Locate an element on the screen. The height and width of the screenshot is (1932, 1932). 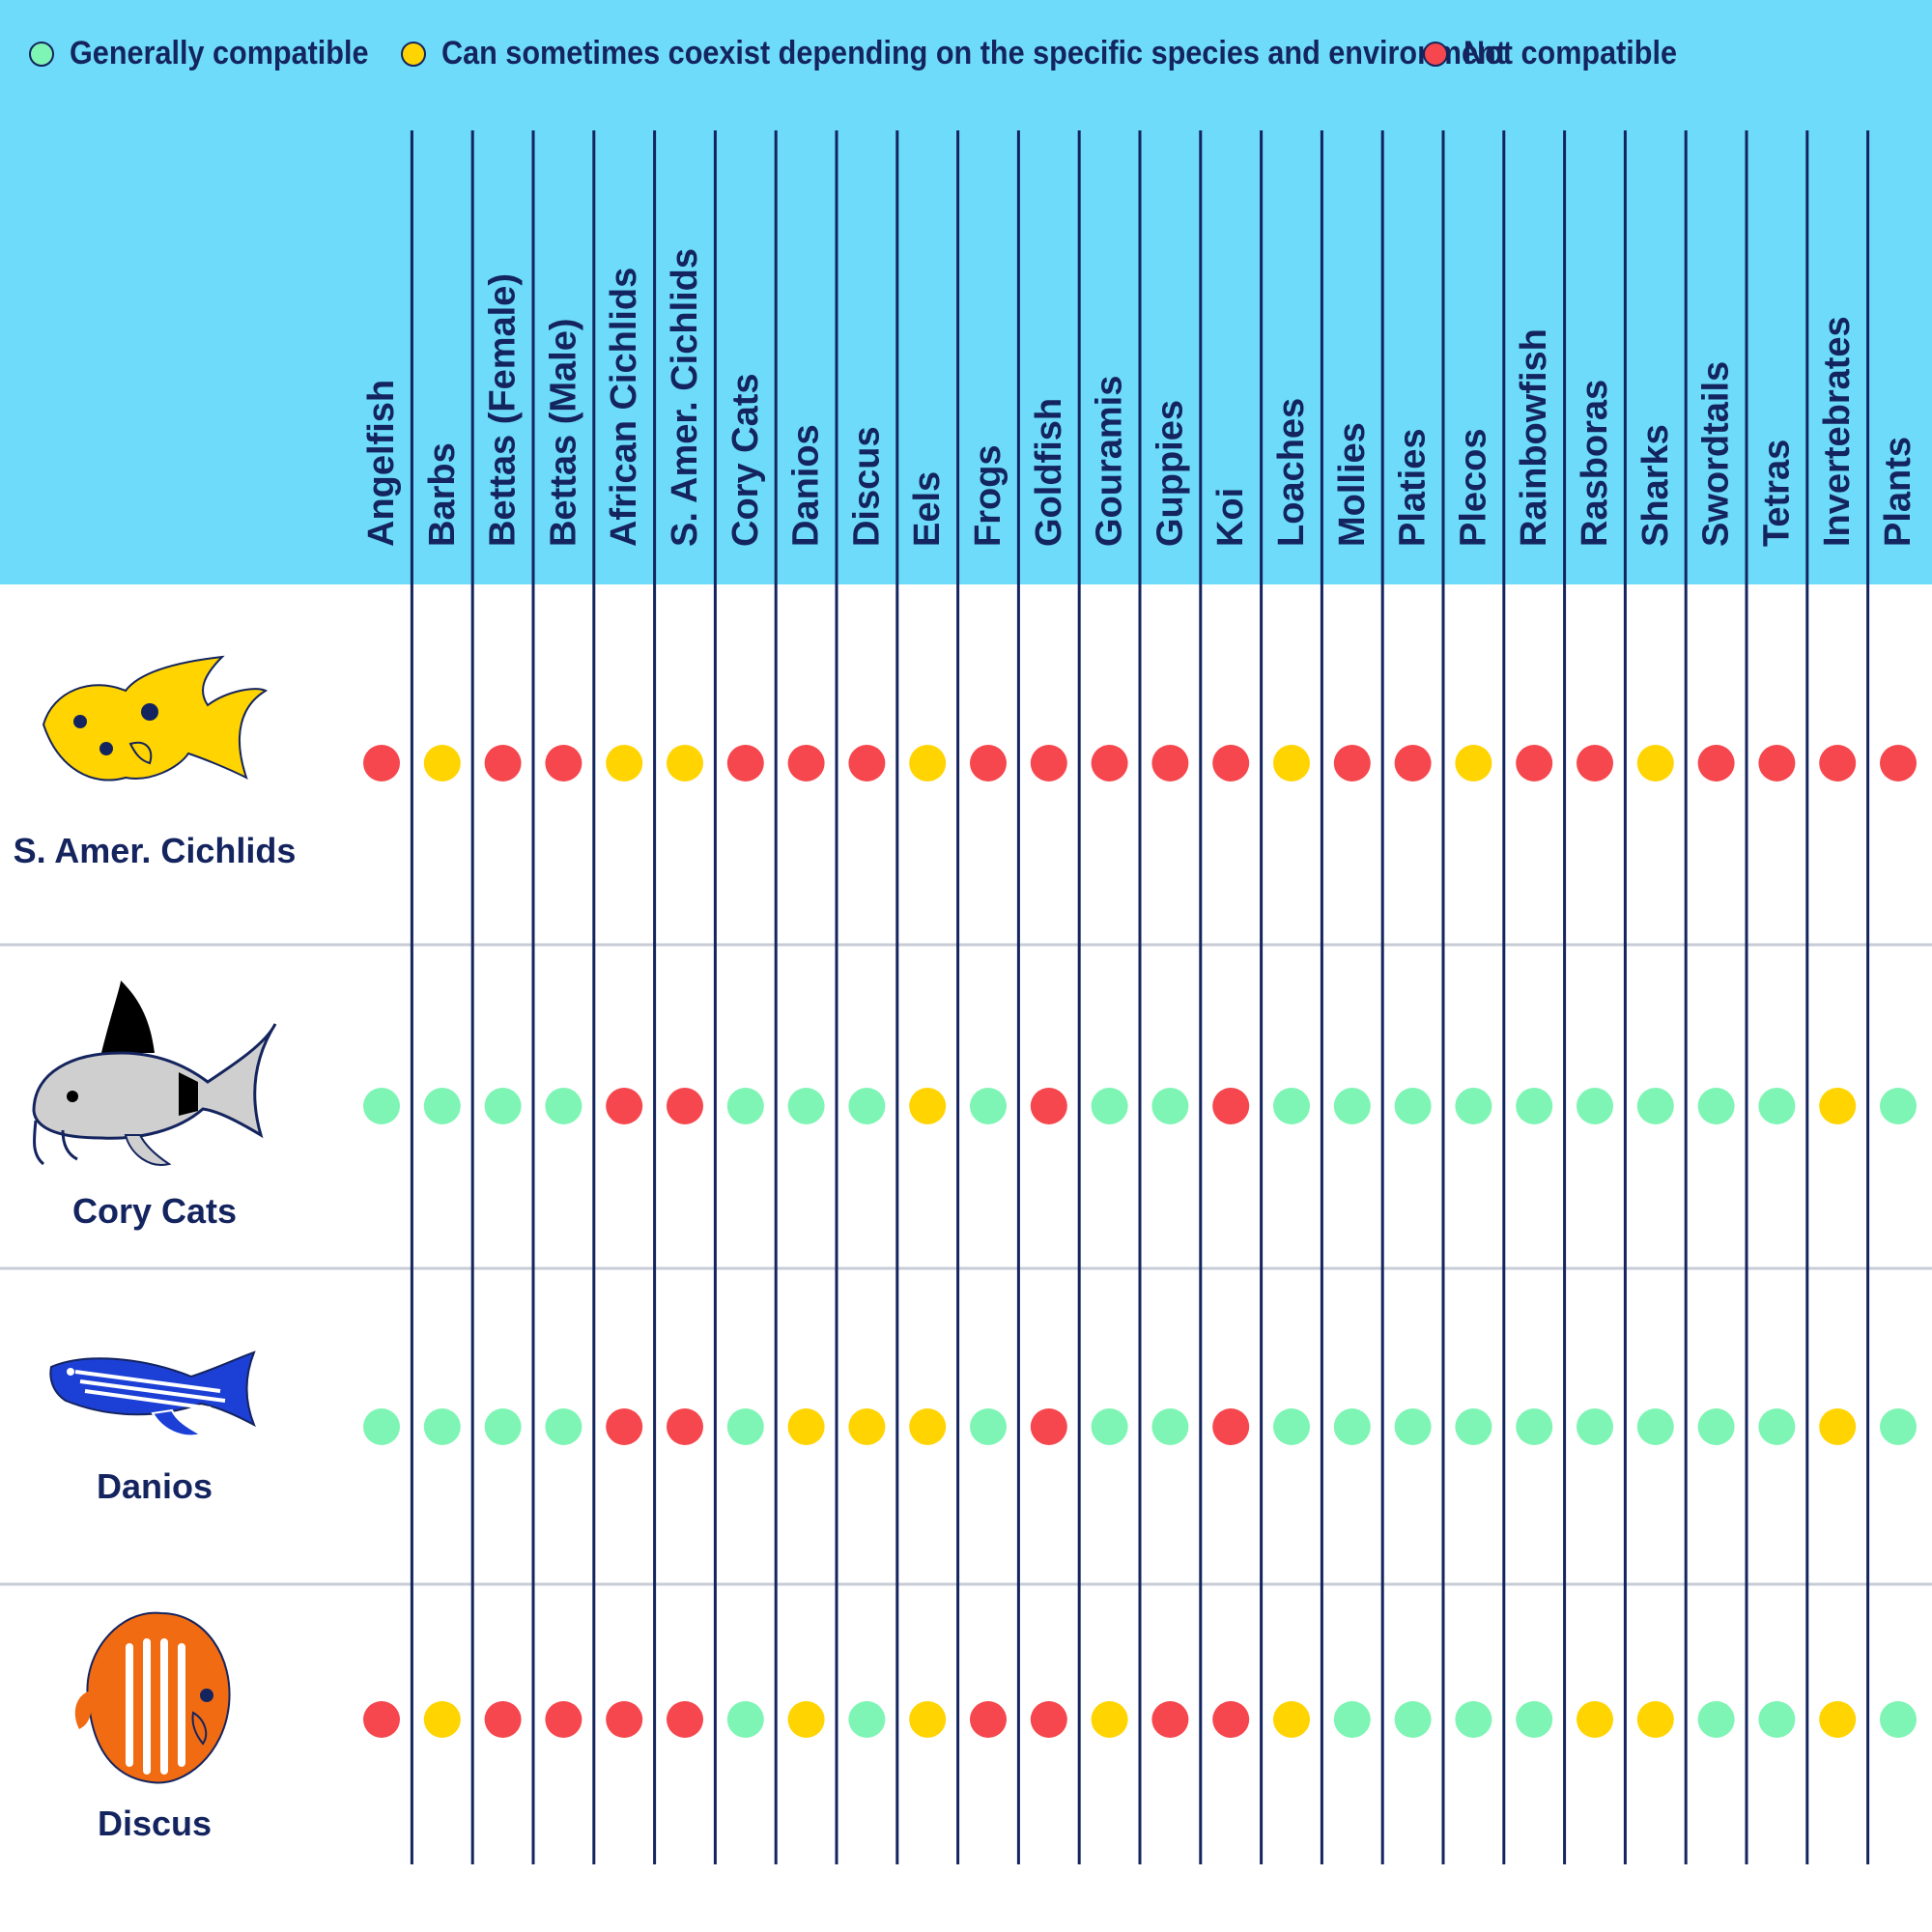
column-label: Discus is located at coordinates (866, 486).